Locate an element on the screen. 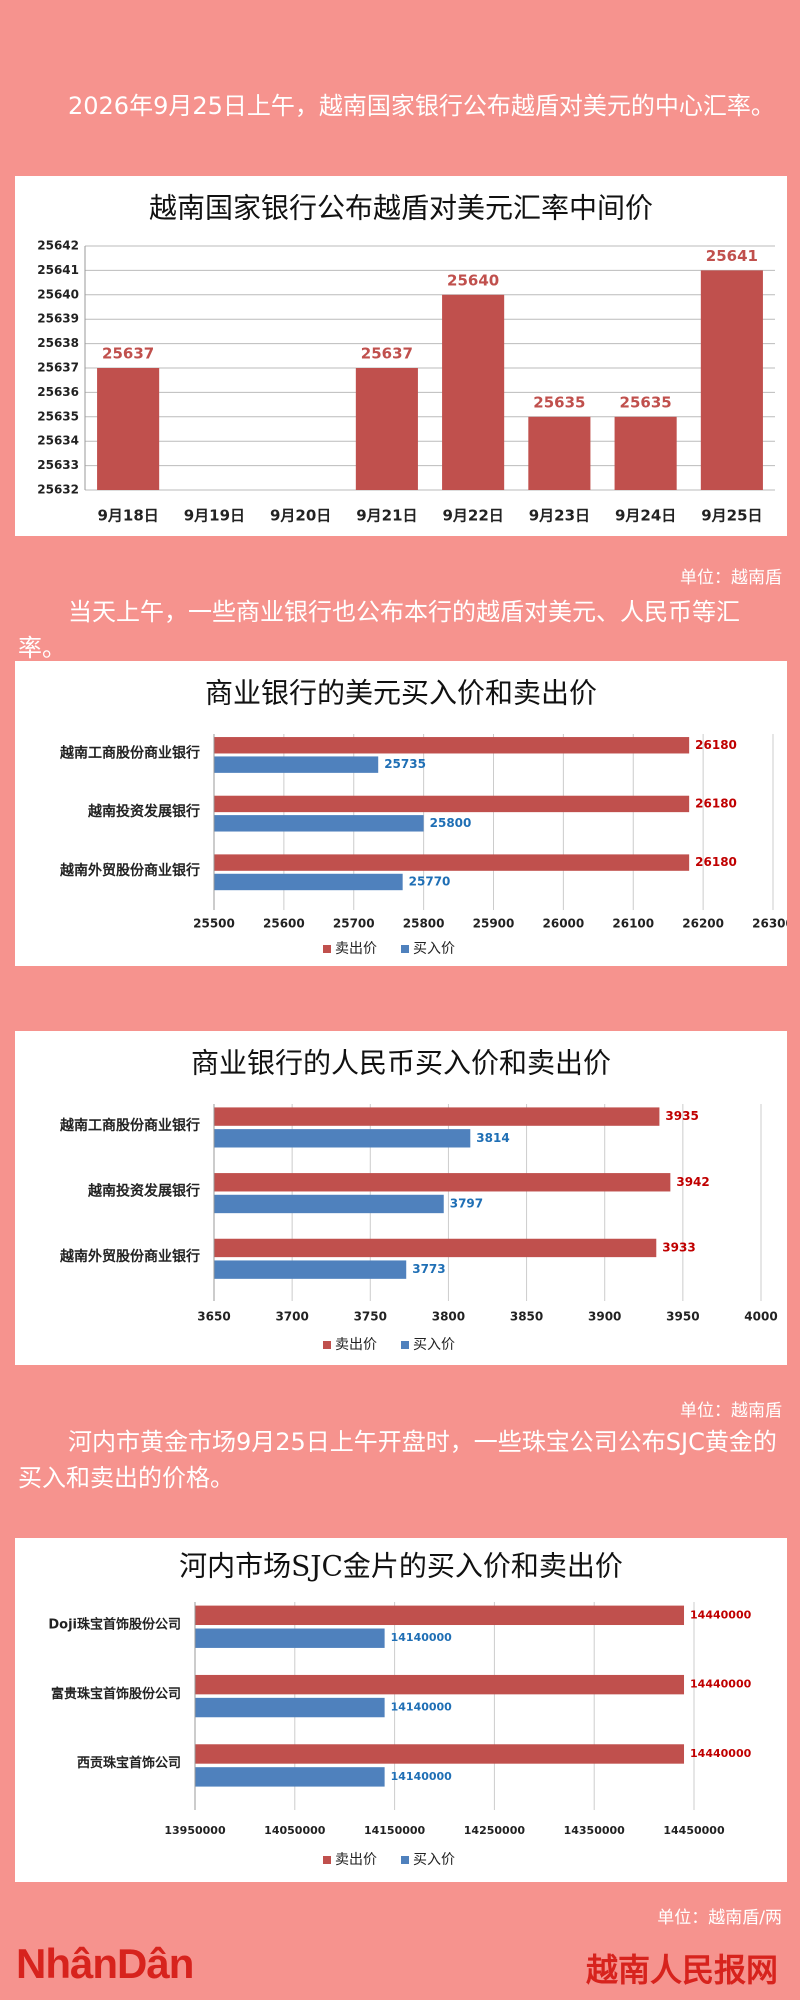  value-label: 25641 is located at coordinates (732, 256).